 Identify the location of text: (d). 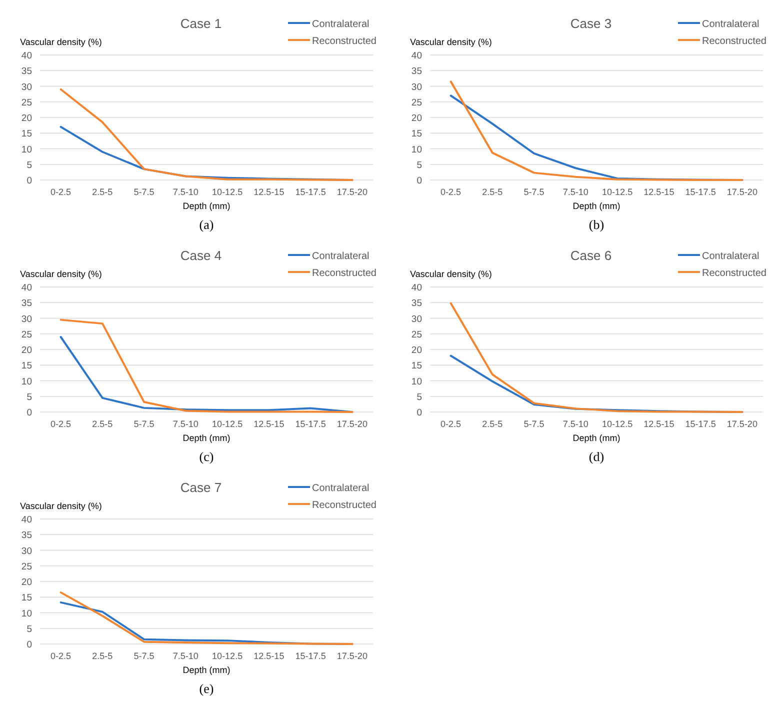
(596, 456).